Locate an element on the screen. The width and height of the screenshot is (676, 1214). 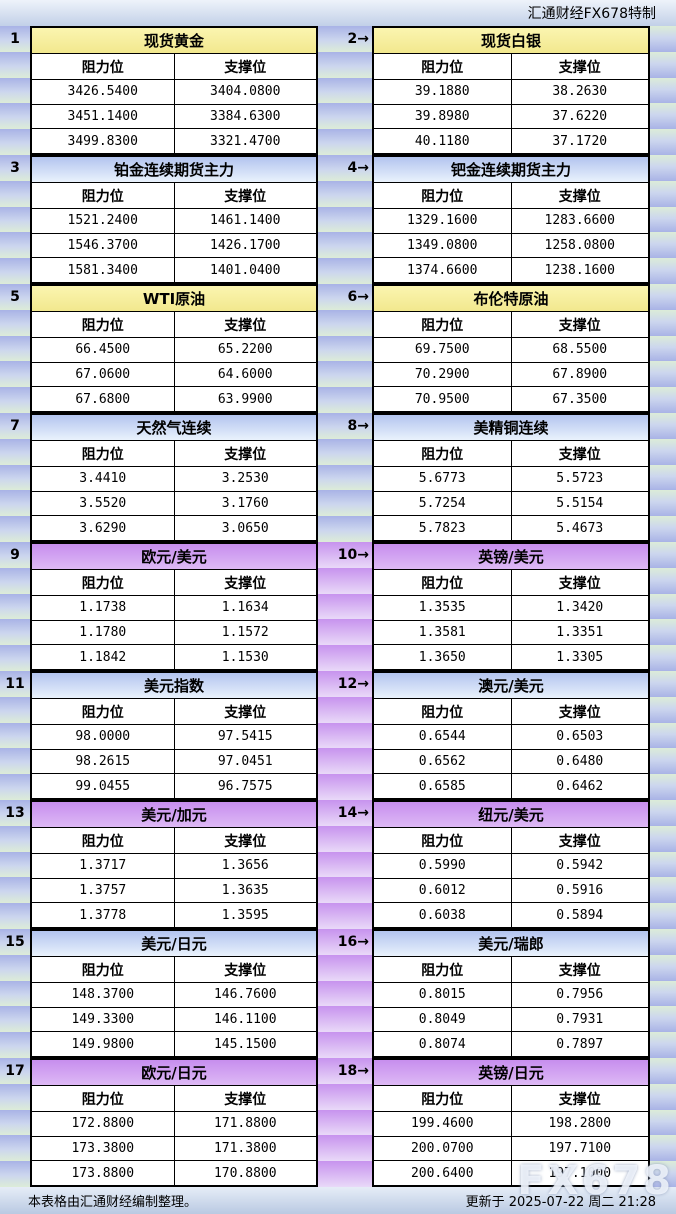
support-value: 38.2630 is located at coordinates (580, 92).